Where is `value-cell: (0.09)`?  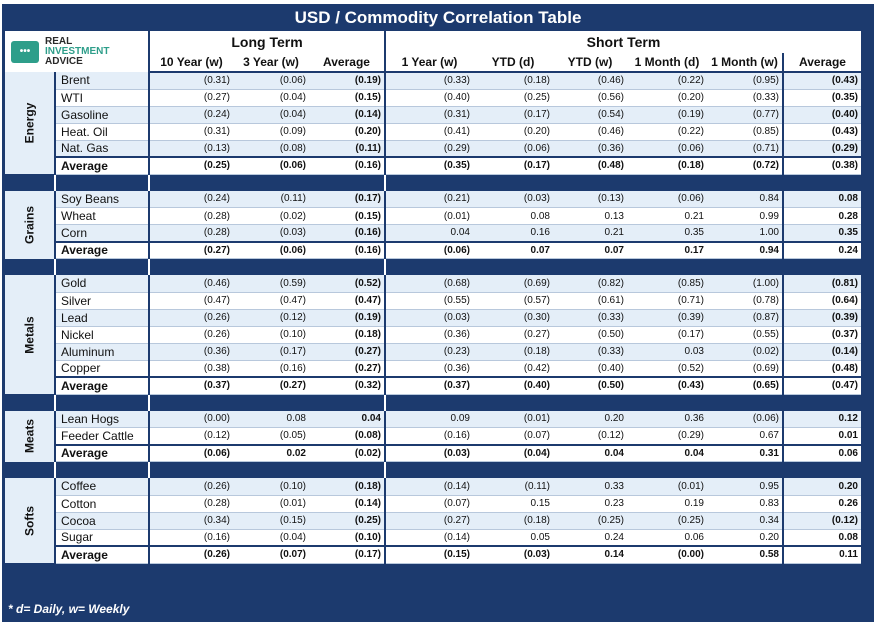
value-cell: (0.09) is located at coordinates (271, 132).